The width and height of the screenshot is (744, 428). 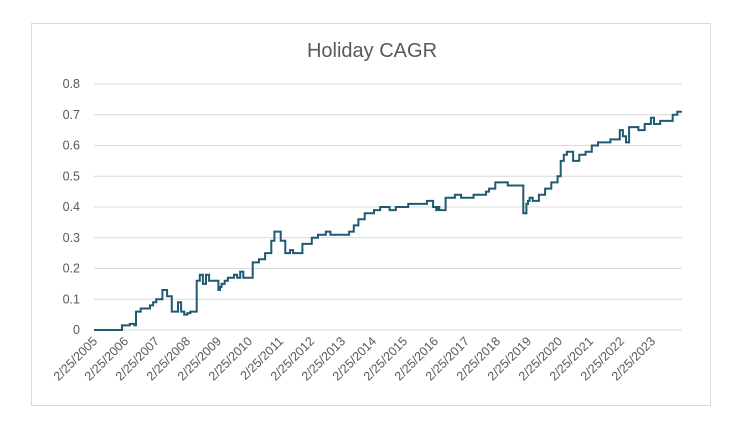 I want to click on y-axis-ticks: 0 0.1 0.2 0.3 0.4 0.5 0.6 0.7 0.8, so click(x=71, y=207).